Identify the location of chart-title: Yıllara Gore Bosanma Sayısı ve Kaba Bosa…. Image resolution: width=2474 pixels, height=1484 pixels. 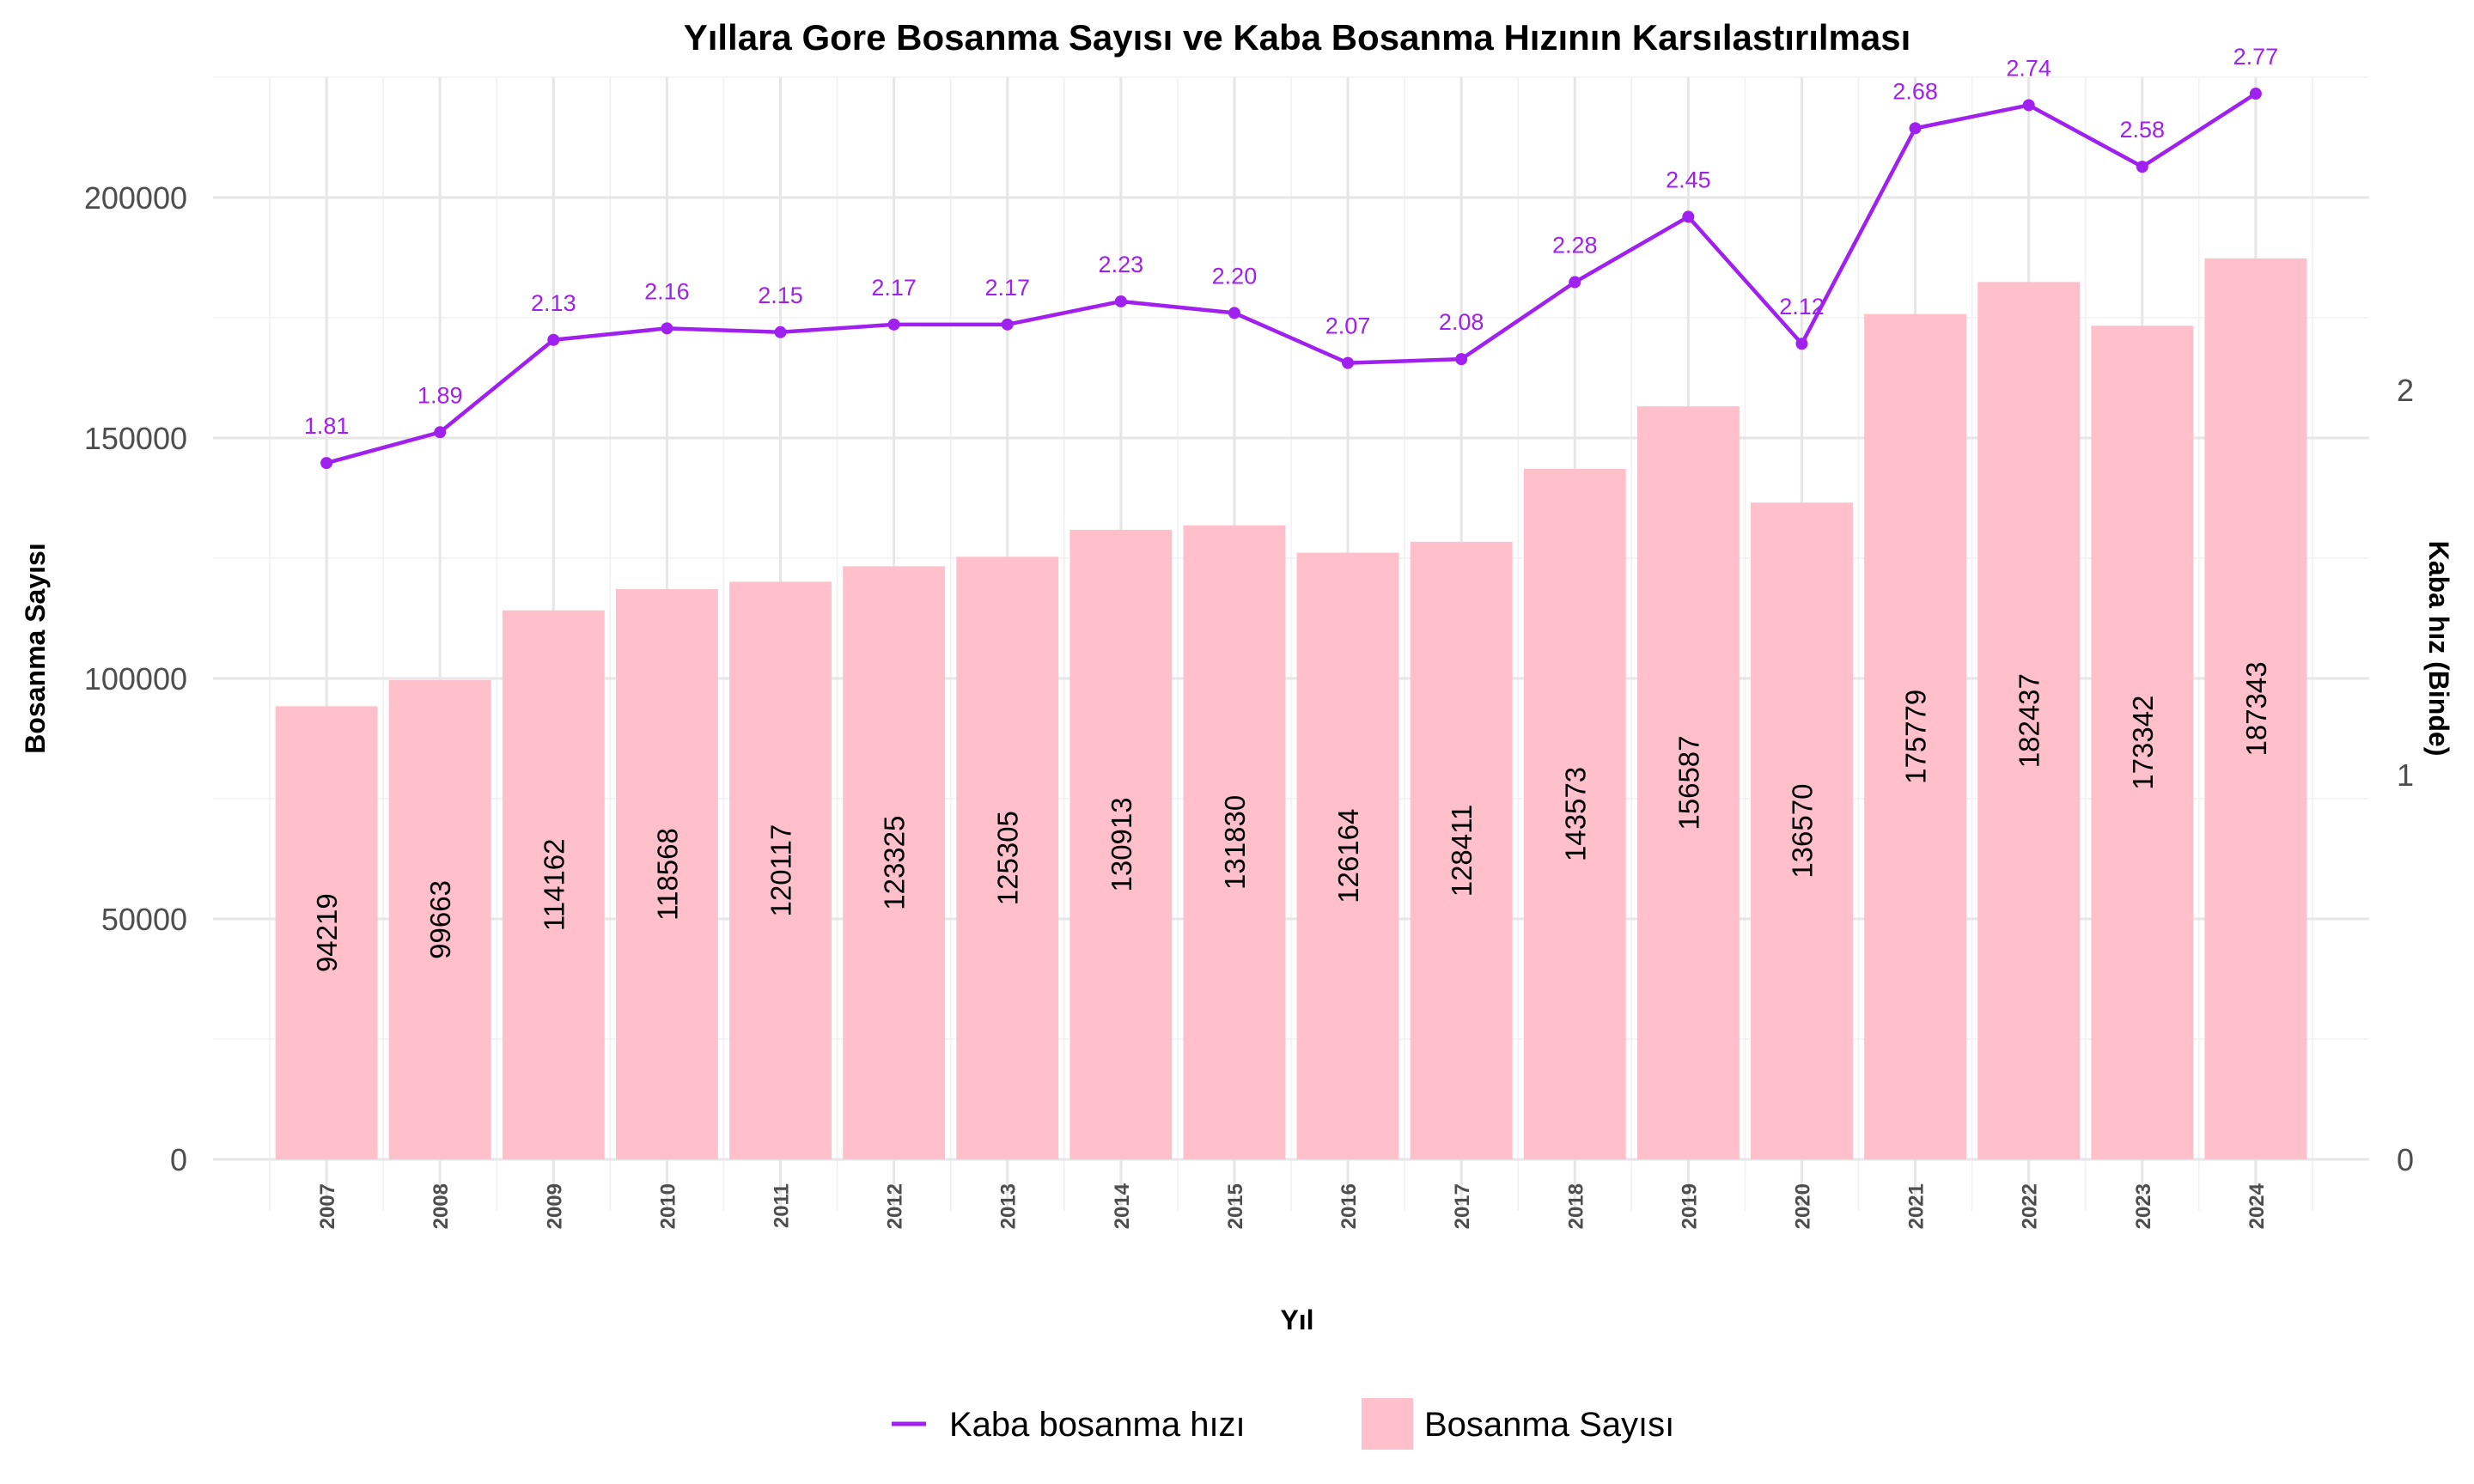
(1297, 37).